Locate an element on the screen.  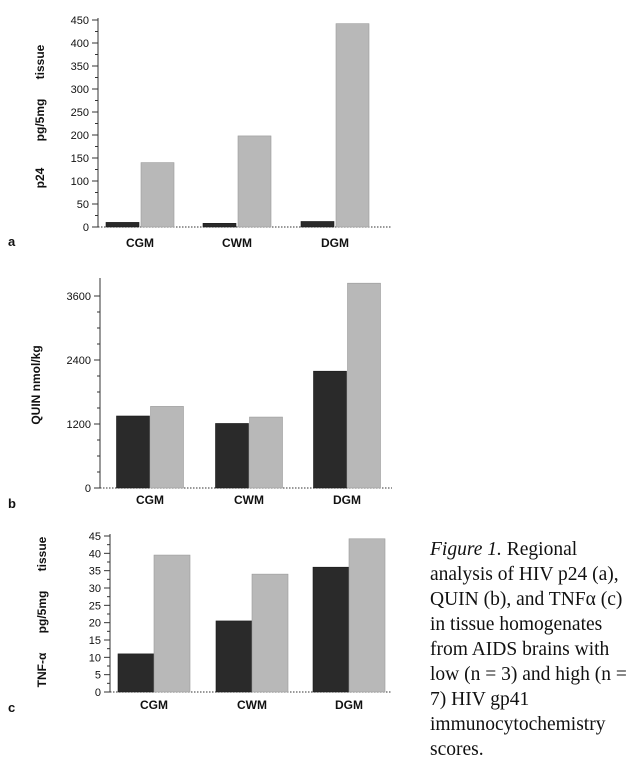
y-tick-label: 45 is located at coordinates (95, 537).